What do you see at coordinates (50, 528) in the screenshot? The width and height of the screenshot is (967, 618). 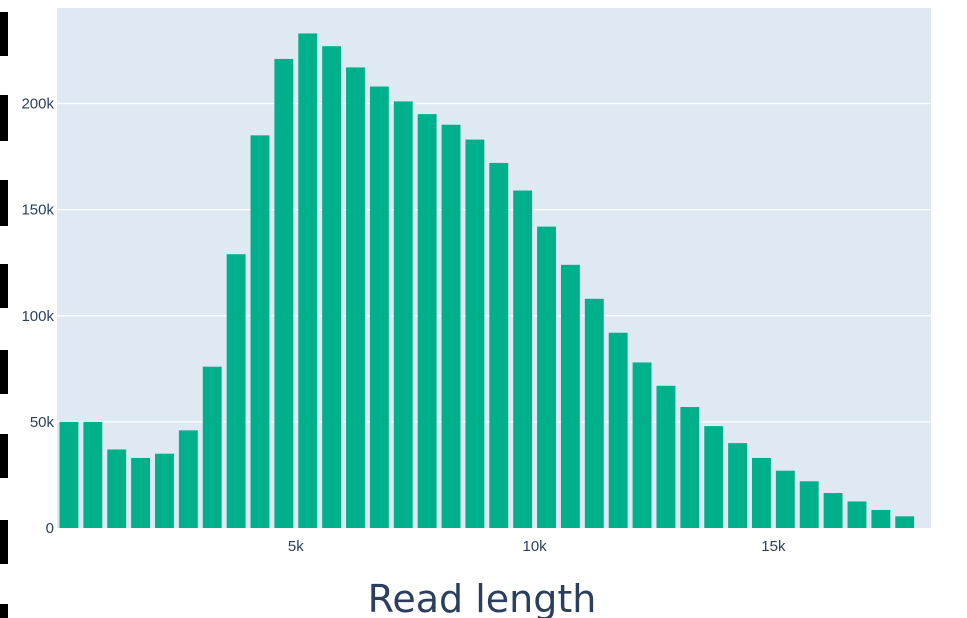 I see `y-tick-label: 0` at bounding box center [50, 528].